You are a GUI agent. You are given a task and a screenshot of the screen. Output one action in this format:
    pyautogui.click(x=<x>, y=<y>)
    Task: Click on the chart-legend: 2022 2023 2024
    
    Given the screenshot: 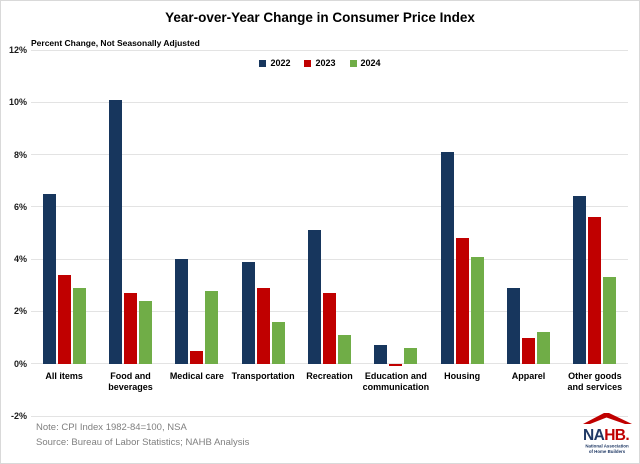 What is the action you would take?
    pyautogui.click(x=320, y=63)
    